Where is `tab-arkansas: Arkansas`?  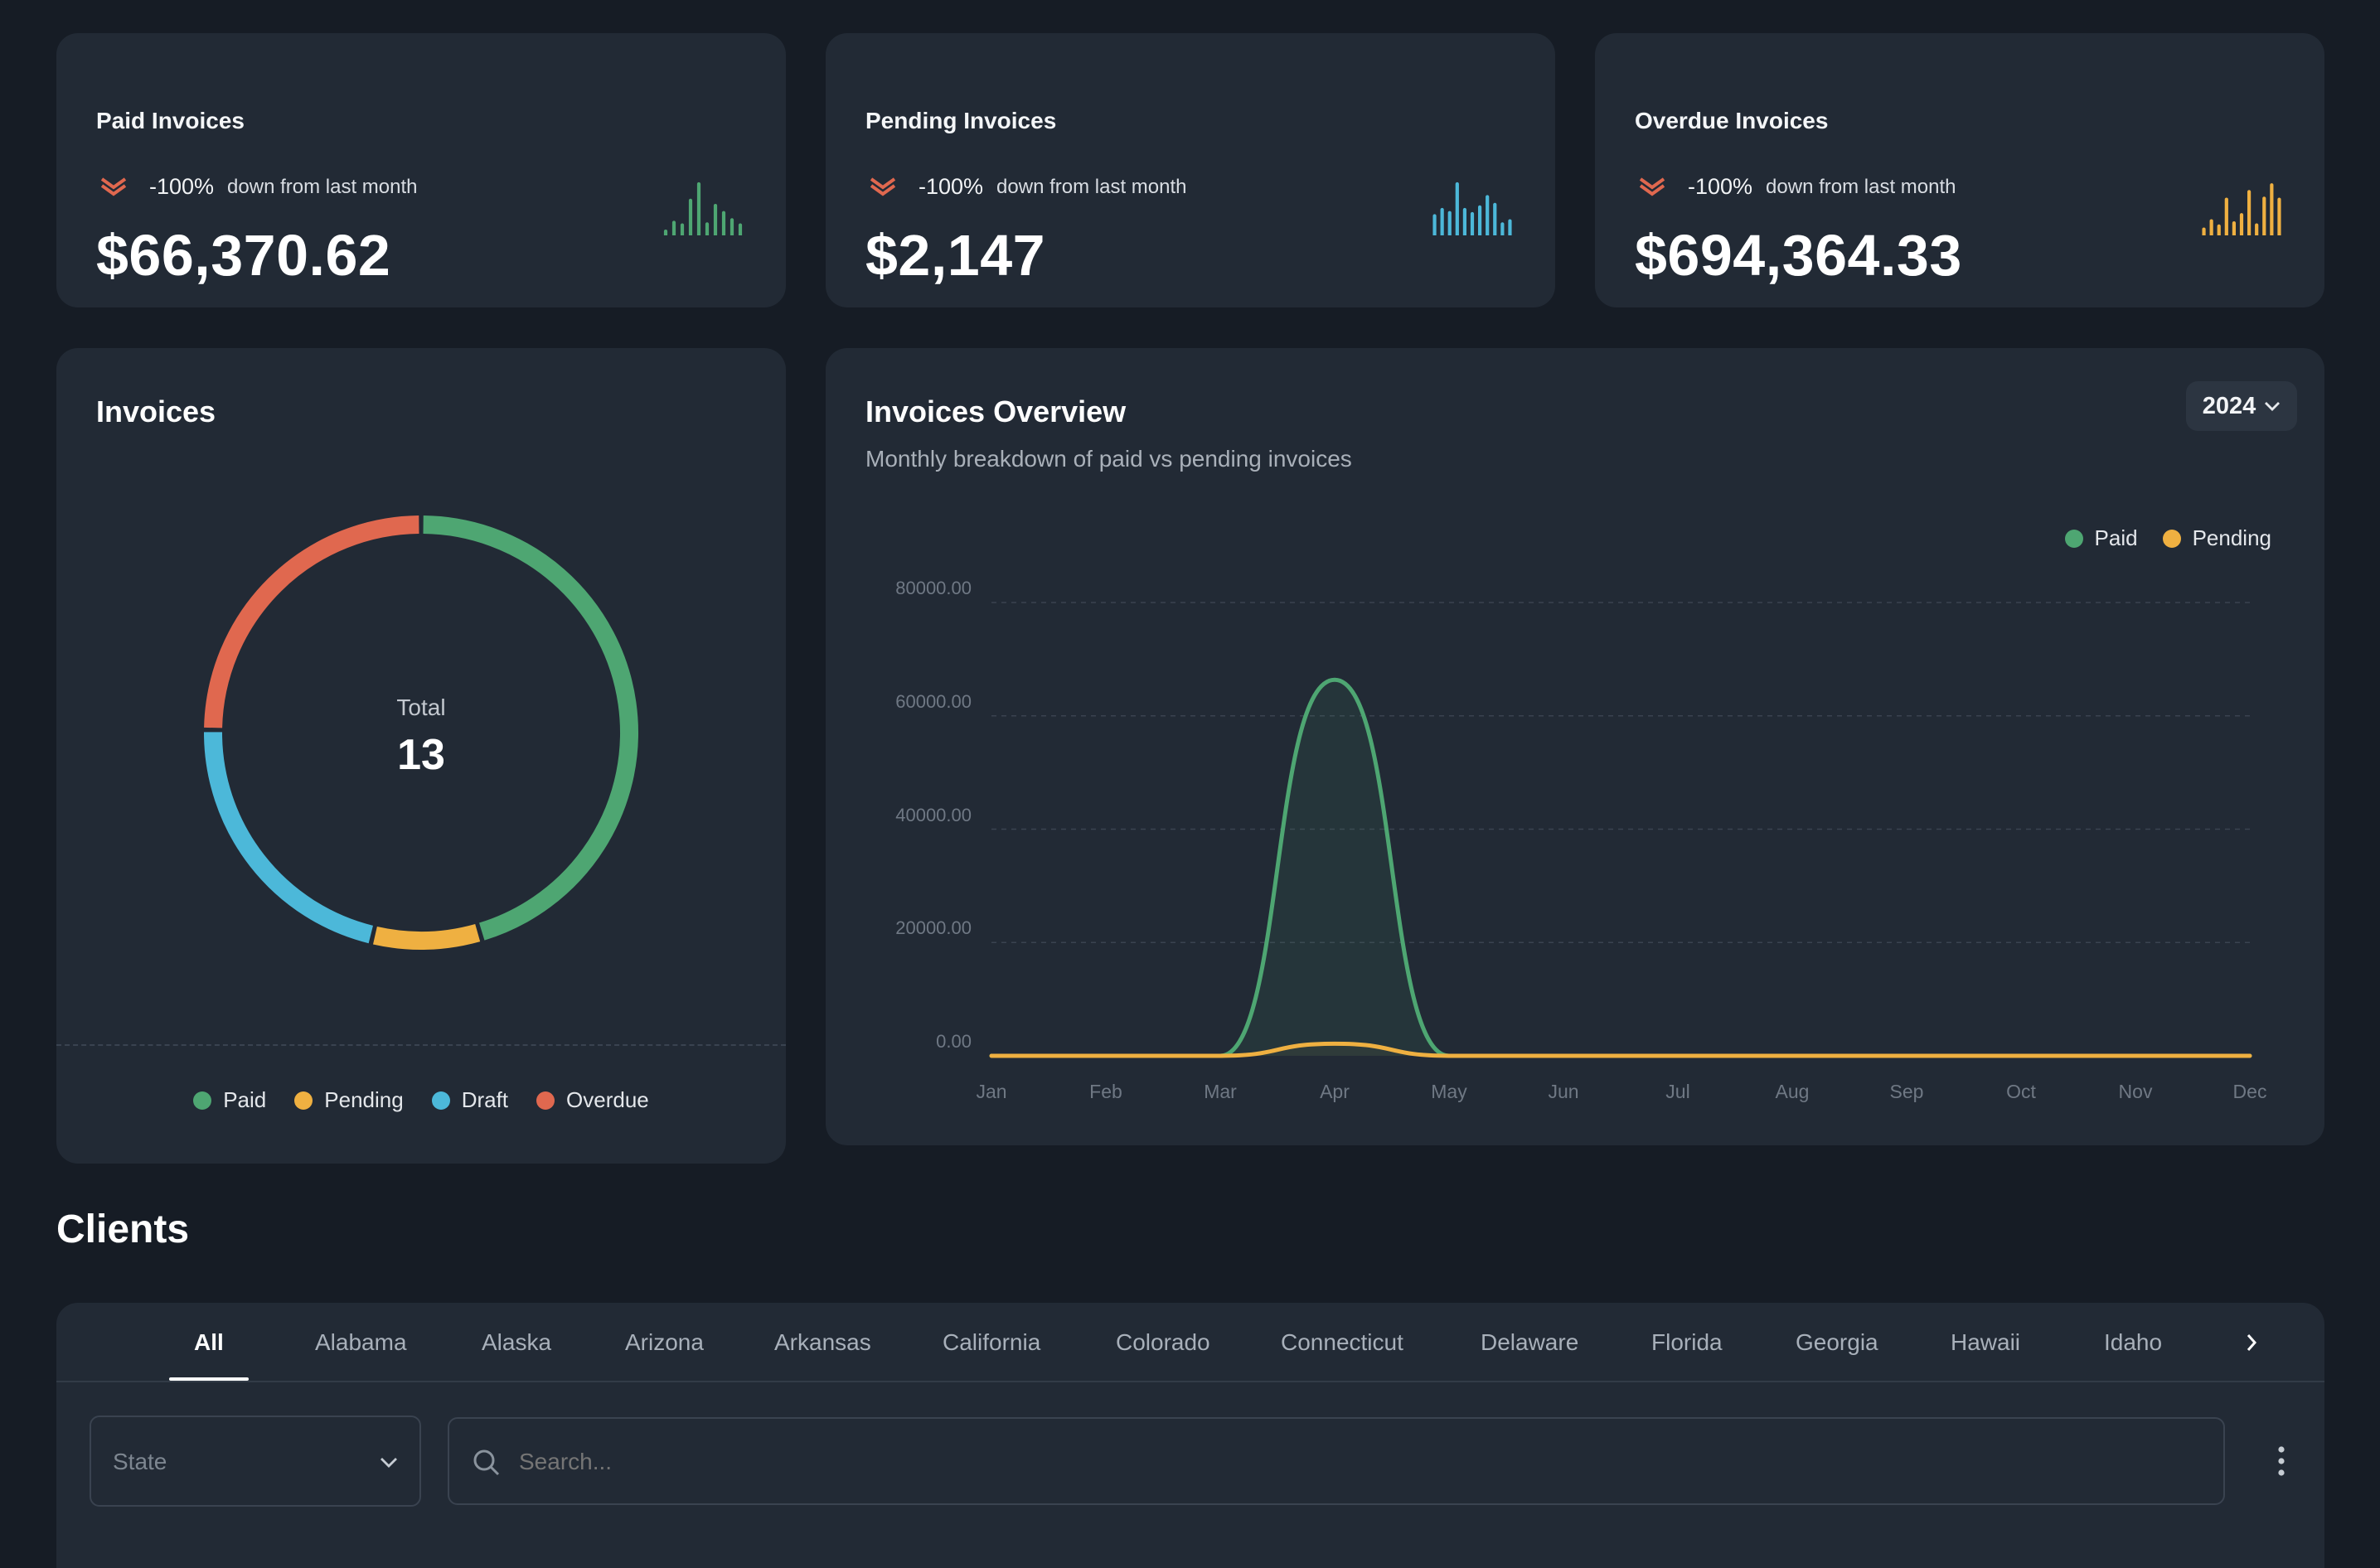 tab-arkansas: Arkansas is located at coordinates (822, 1342).